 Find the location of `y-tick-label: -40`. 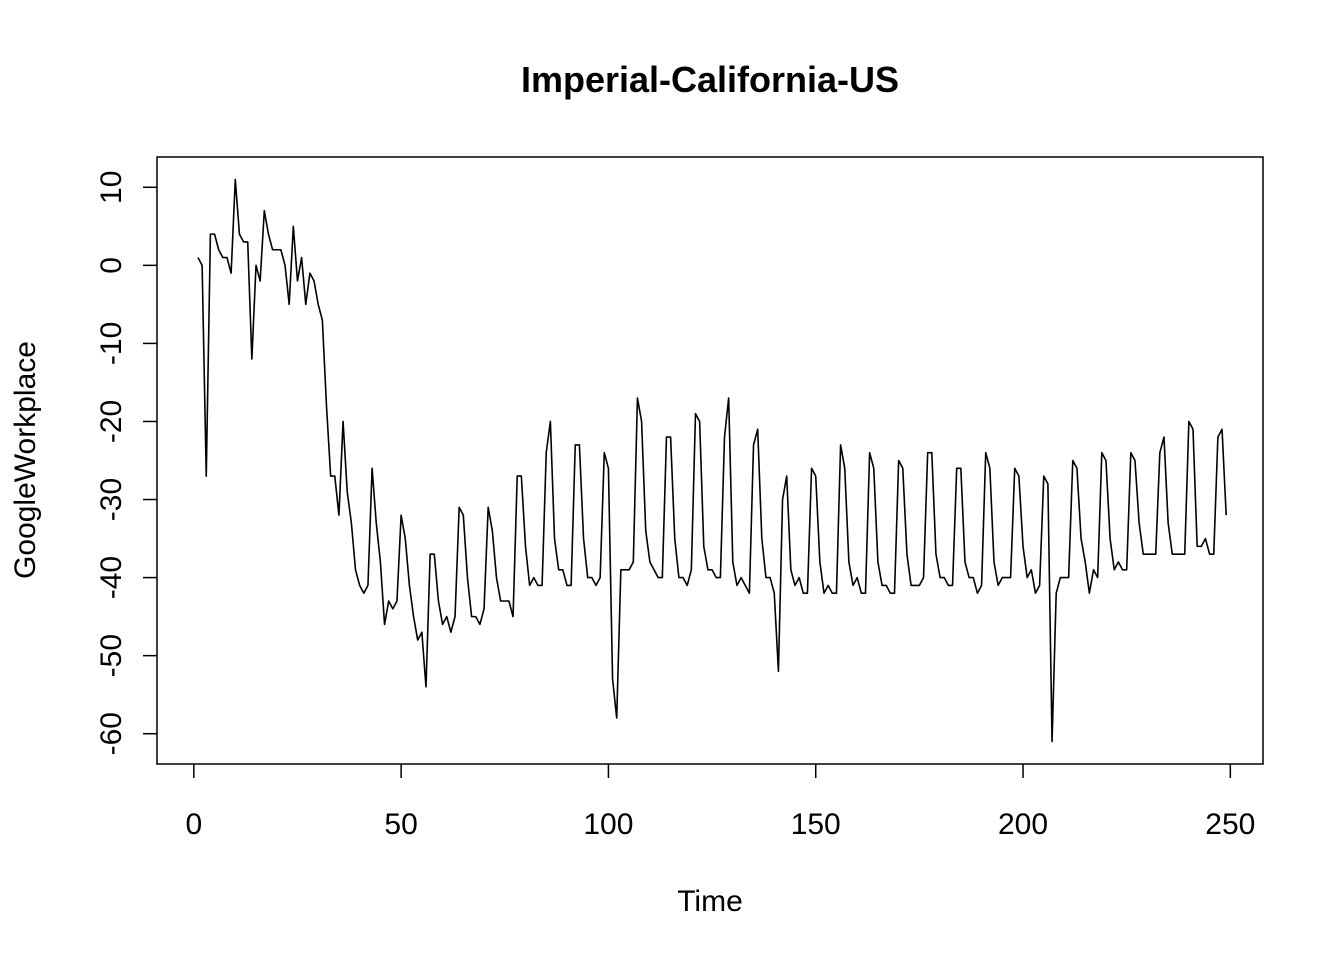

y-tick-label: -40 is located at coordinates (111, 577).